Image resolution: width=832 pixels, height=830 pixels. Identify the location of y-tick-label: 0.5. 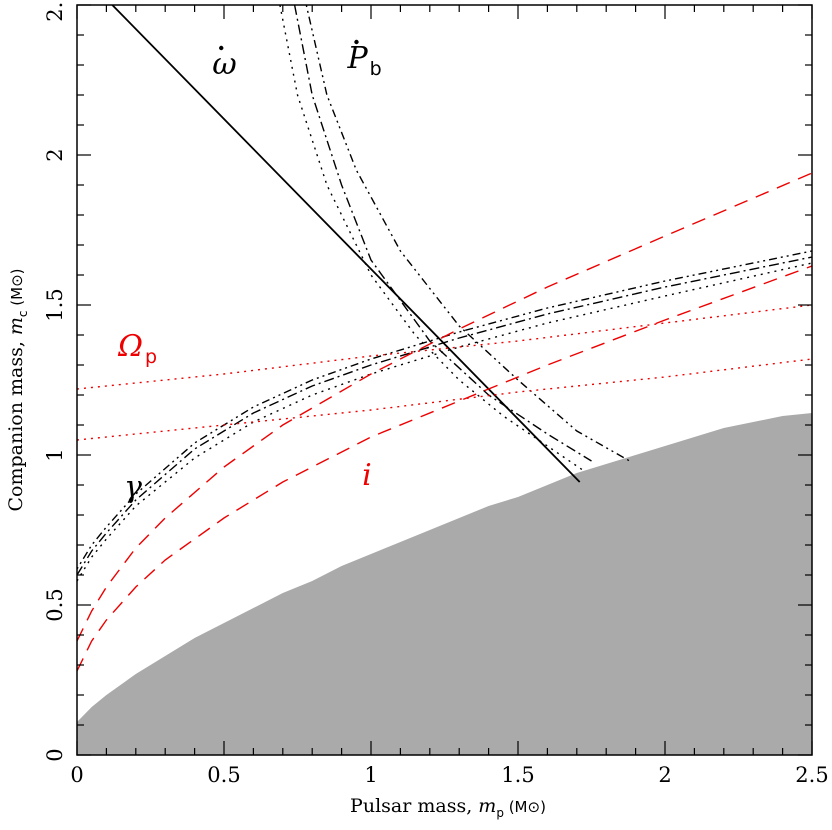
(55, 604).